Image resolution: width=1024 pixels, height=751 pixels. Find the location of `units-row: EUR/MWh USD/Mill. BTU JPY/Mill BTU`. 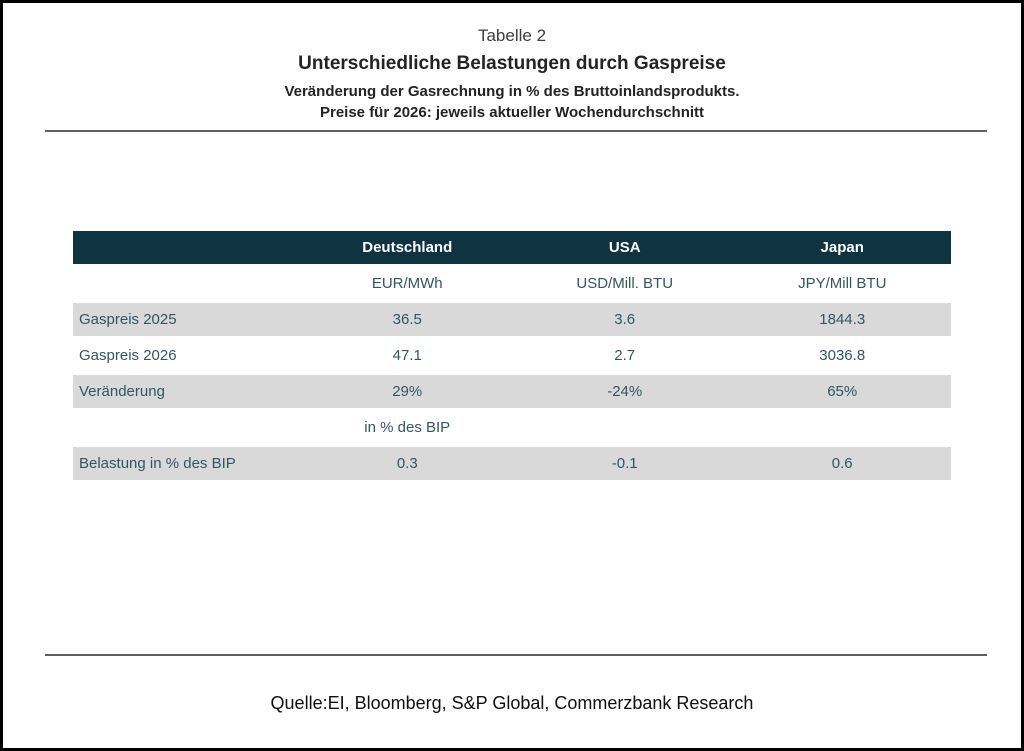

units-row: EUR/MWh USD/Mill. BTU JPY/Mill BTU is located at coordinates (512, 283).